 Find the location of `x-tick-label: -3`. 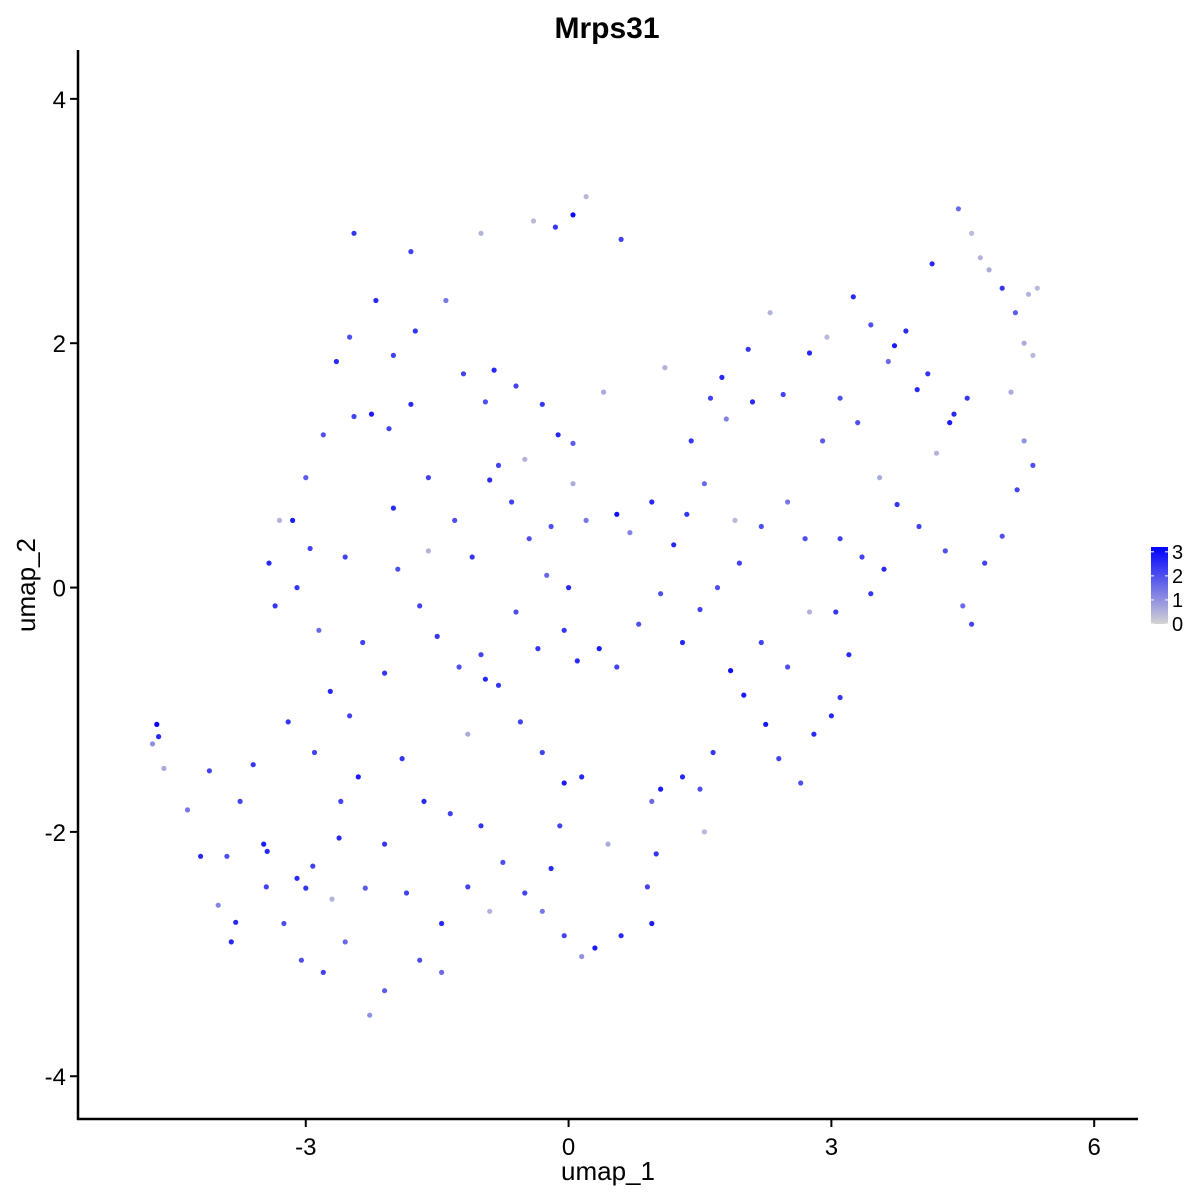

x-tick-label: -3 is located at coordinates (305, 1147).